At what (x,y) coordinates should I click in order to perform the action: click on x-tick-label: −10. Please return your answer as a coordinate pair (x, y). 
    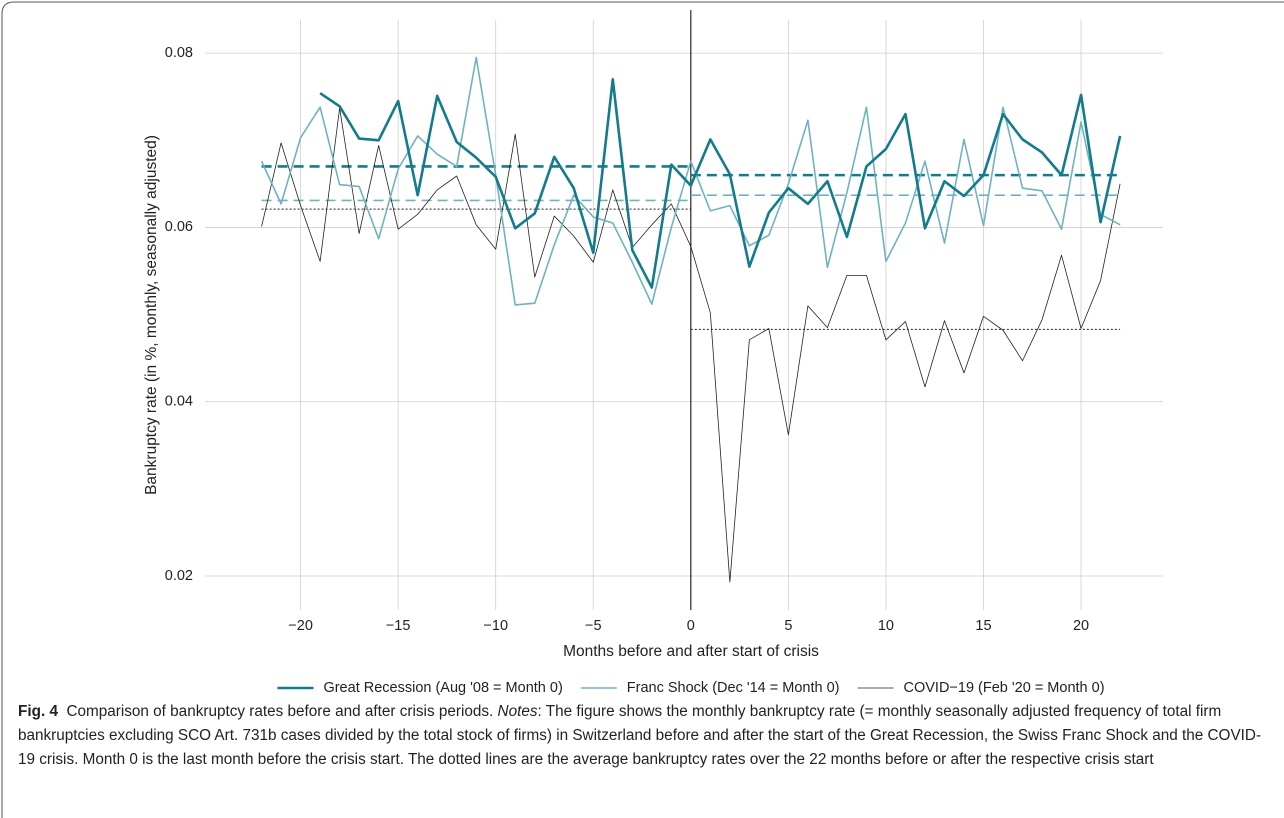
    Looking at the image, I should click on (495, 626).